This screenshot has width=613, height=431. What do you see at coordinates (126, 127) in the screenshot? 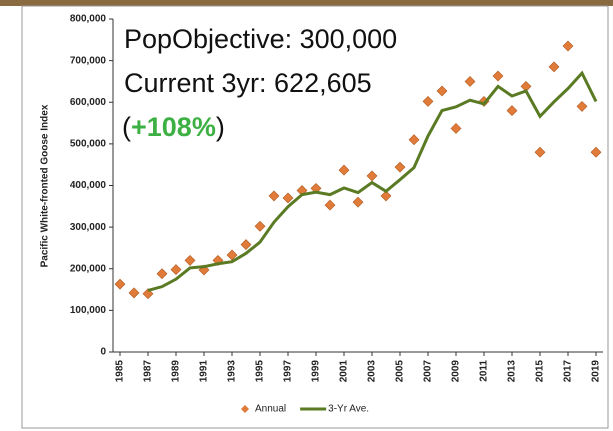
I see `paren: (` at bounding box center [126, 127].